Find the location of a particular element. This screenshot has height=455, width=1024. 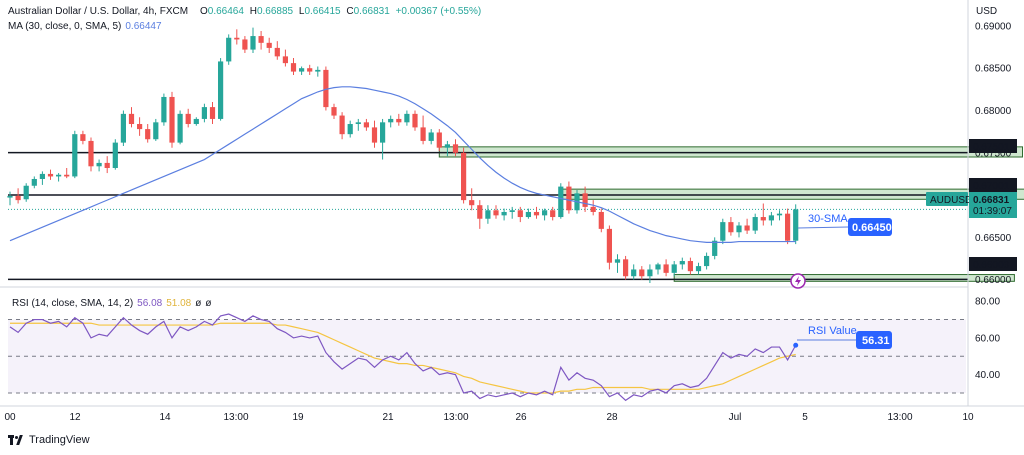

time-axis-label: 10 is located at coordinates (968, 417).